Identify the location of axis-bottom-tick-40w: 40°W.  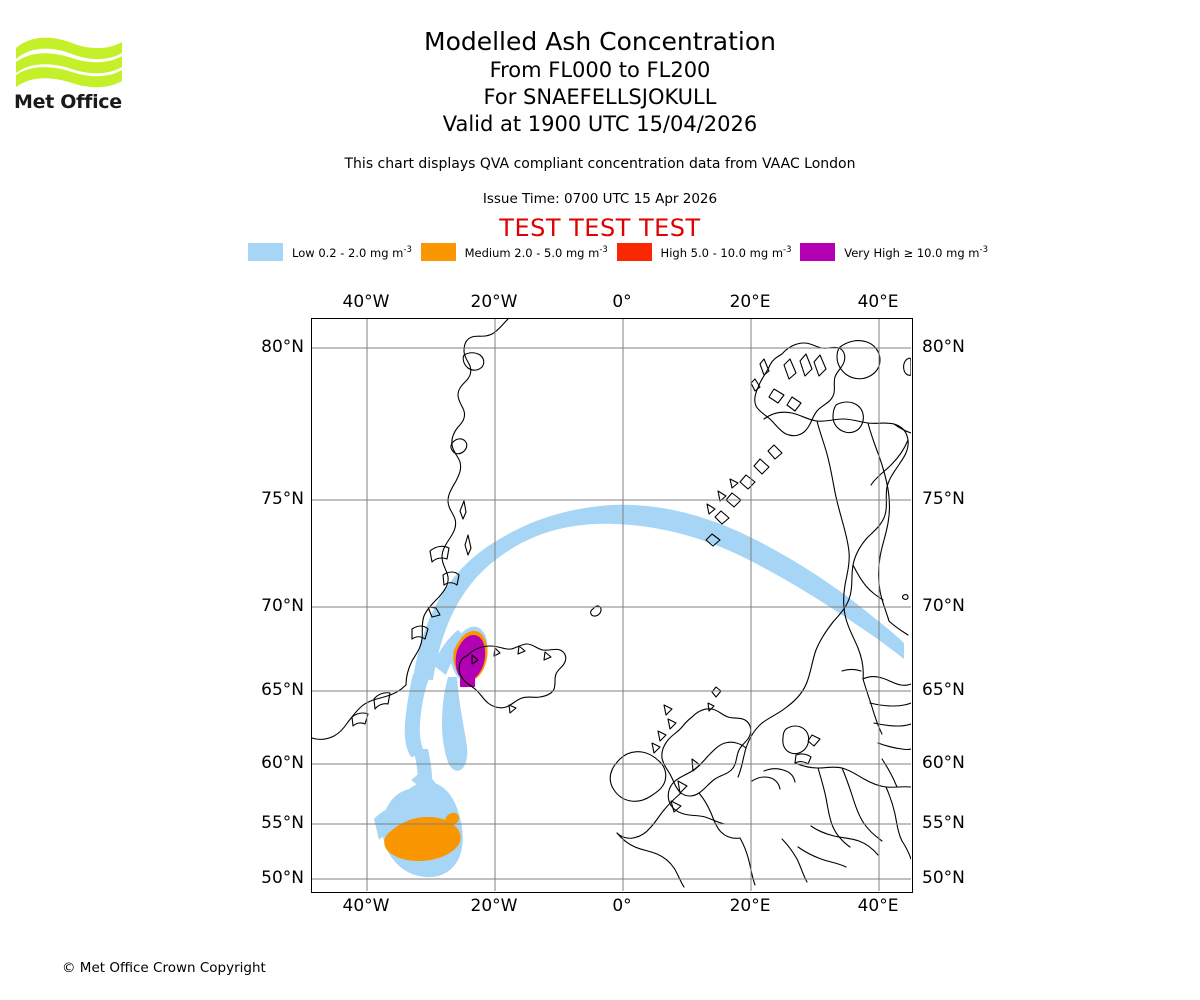
(366, 906).